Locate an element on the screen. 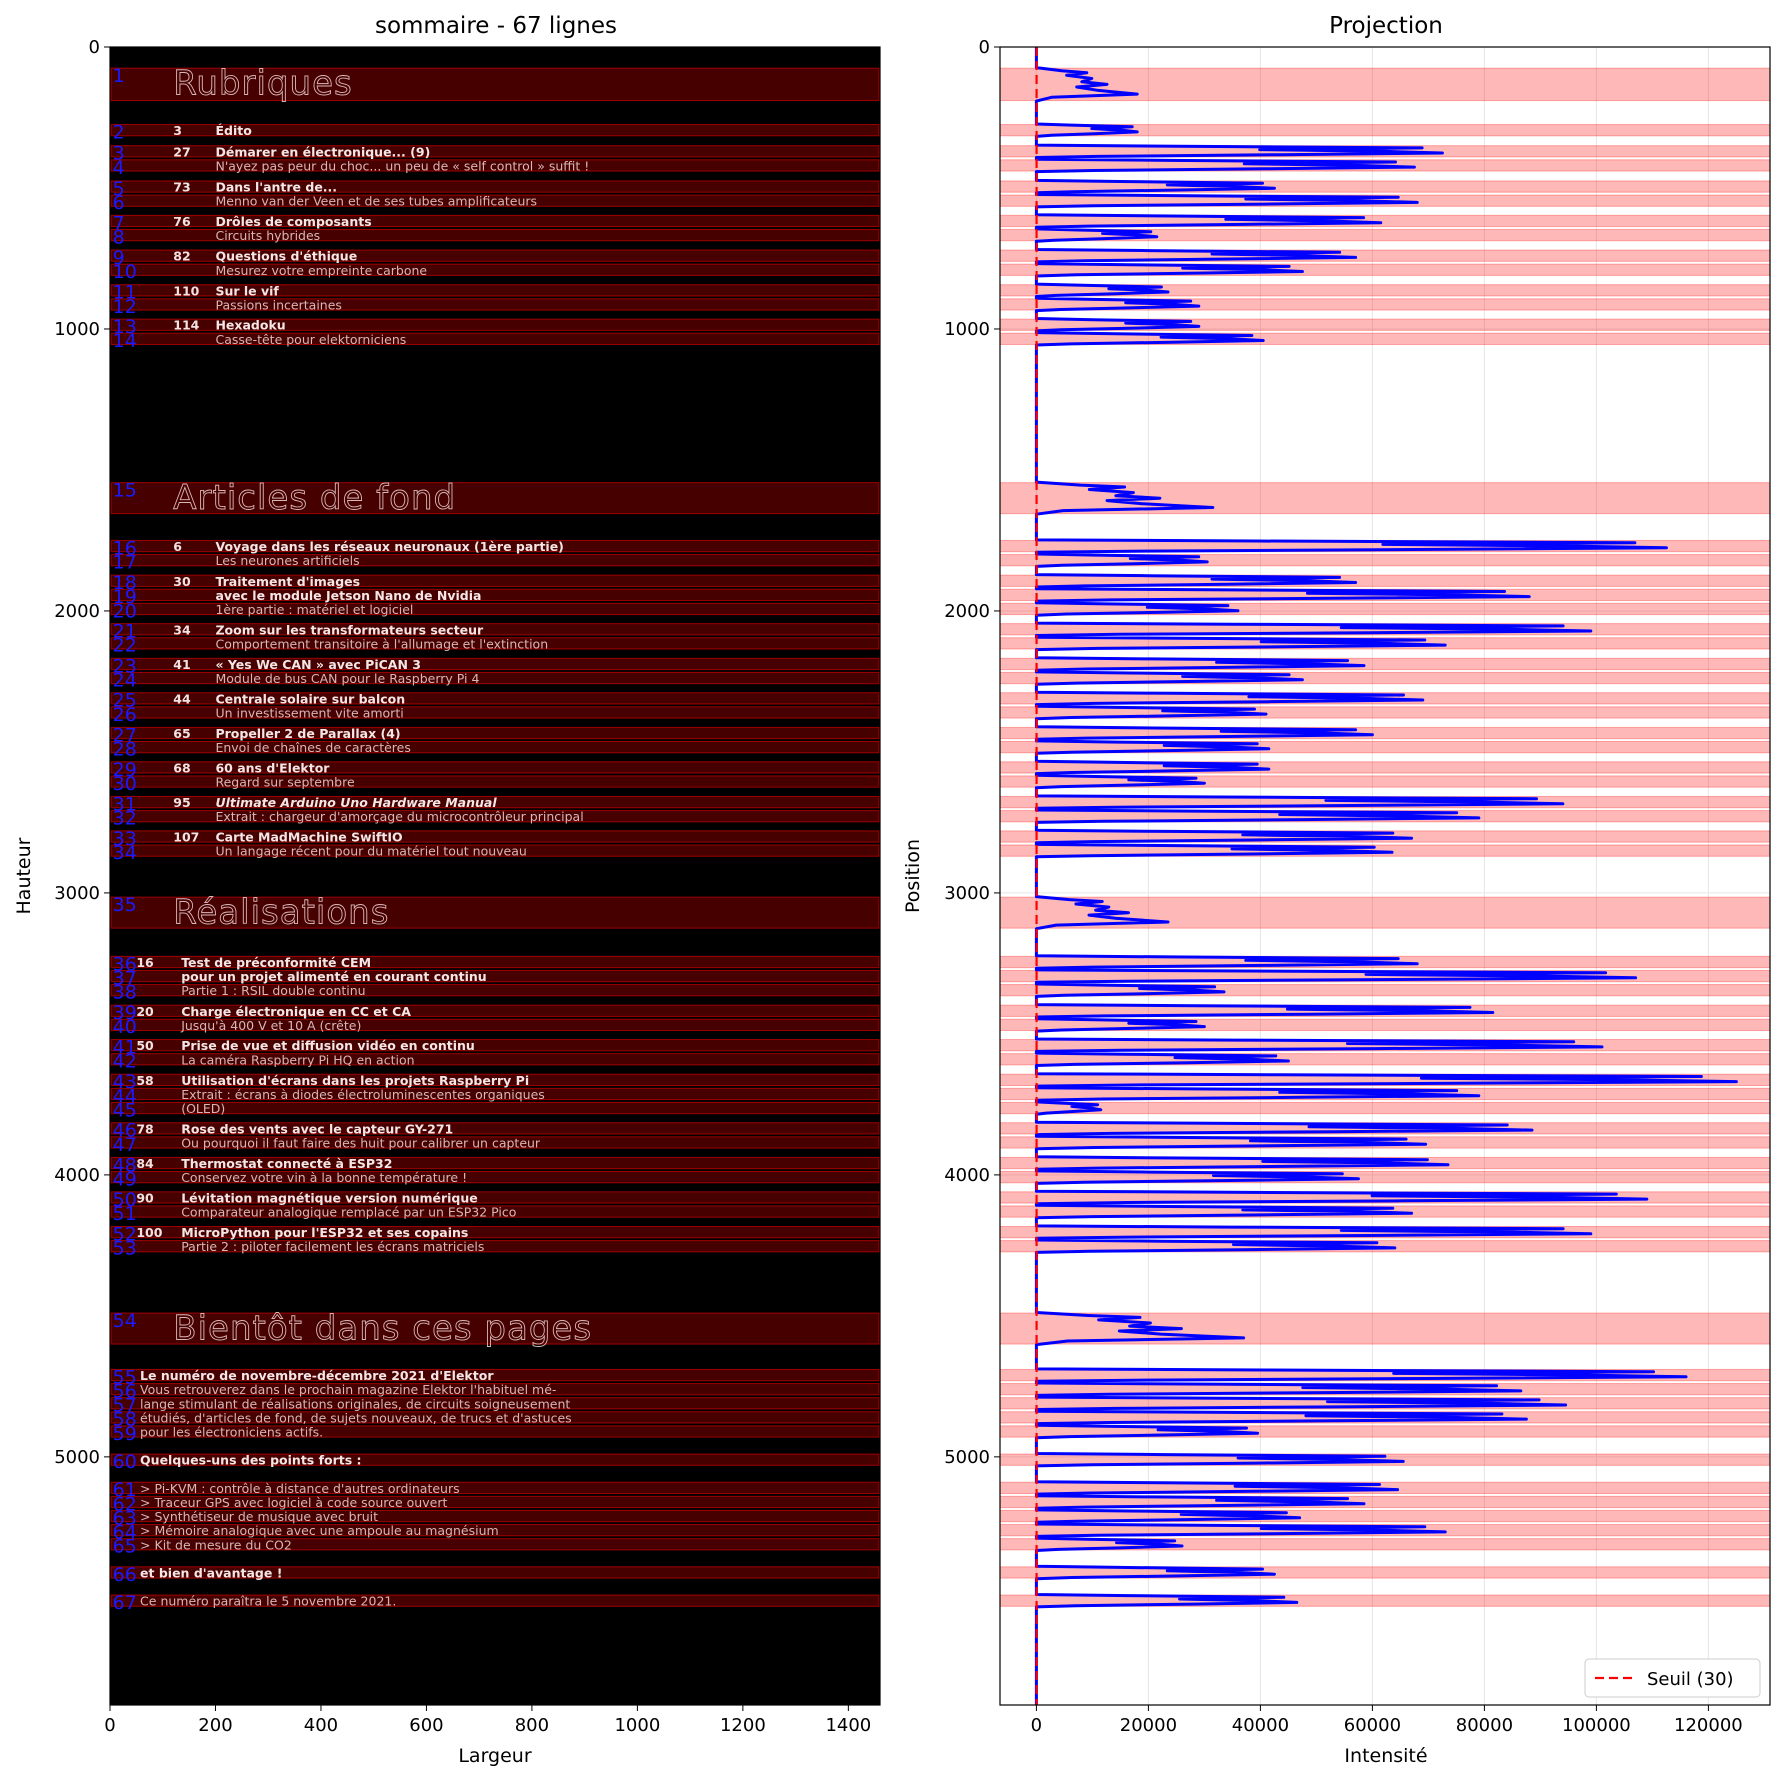 This screenshot has width=1783, height=1785. line-label: 19 is located at coordinates (125, 597).